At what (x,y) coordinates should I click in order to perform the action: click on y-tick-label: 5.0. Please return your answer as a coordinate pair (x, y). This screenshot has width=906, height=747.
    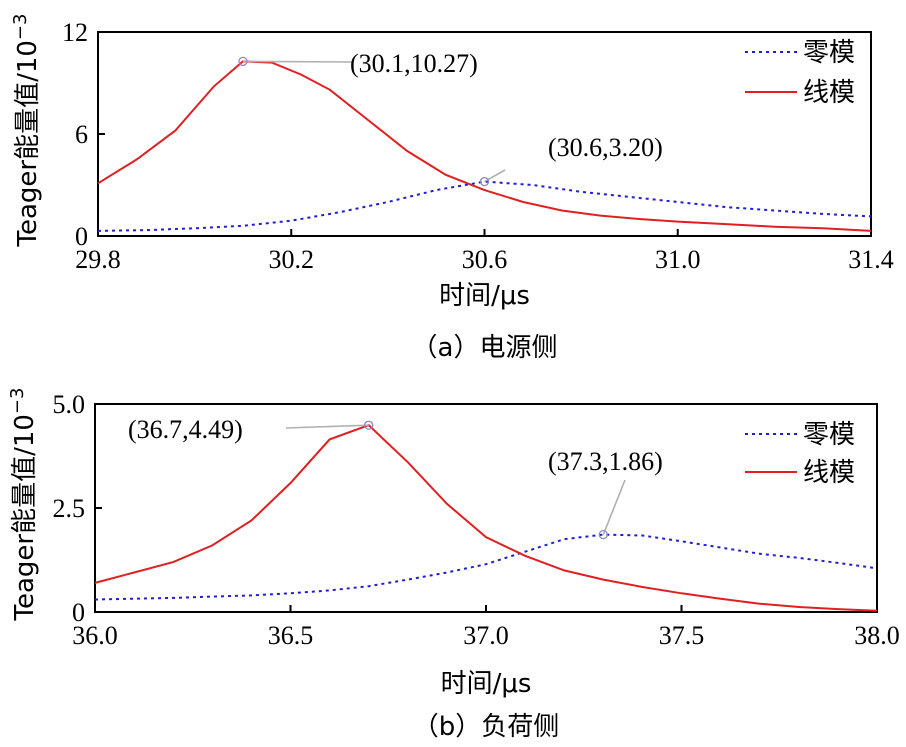
    Looking at the image, I should click on (69, 404).